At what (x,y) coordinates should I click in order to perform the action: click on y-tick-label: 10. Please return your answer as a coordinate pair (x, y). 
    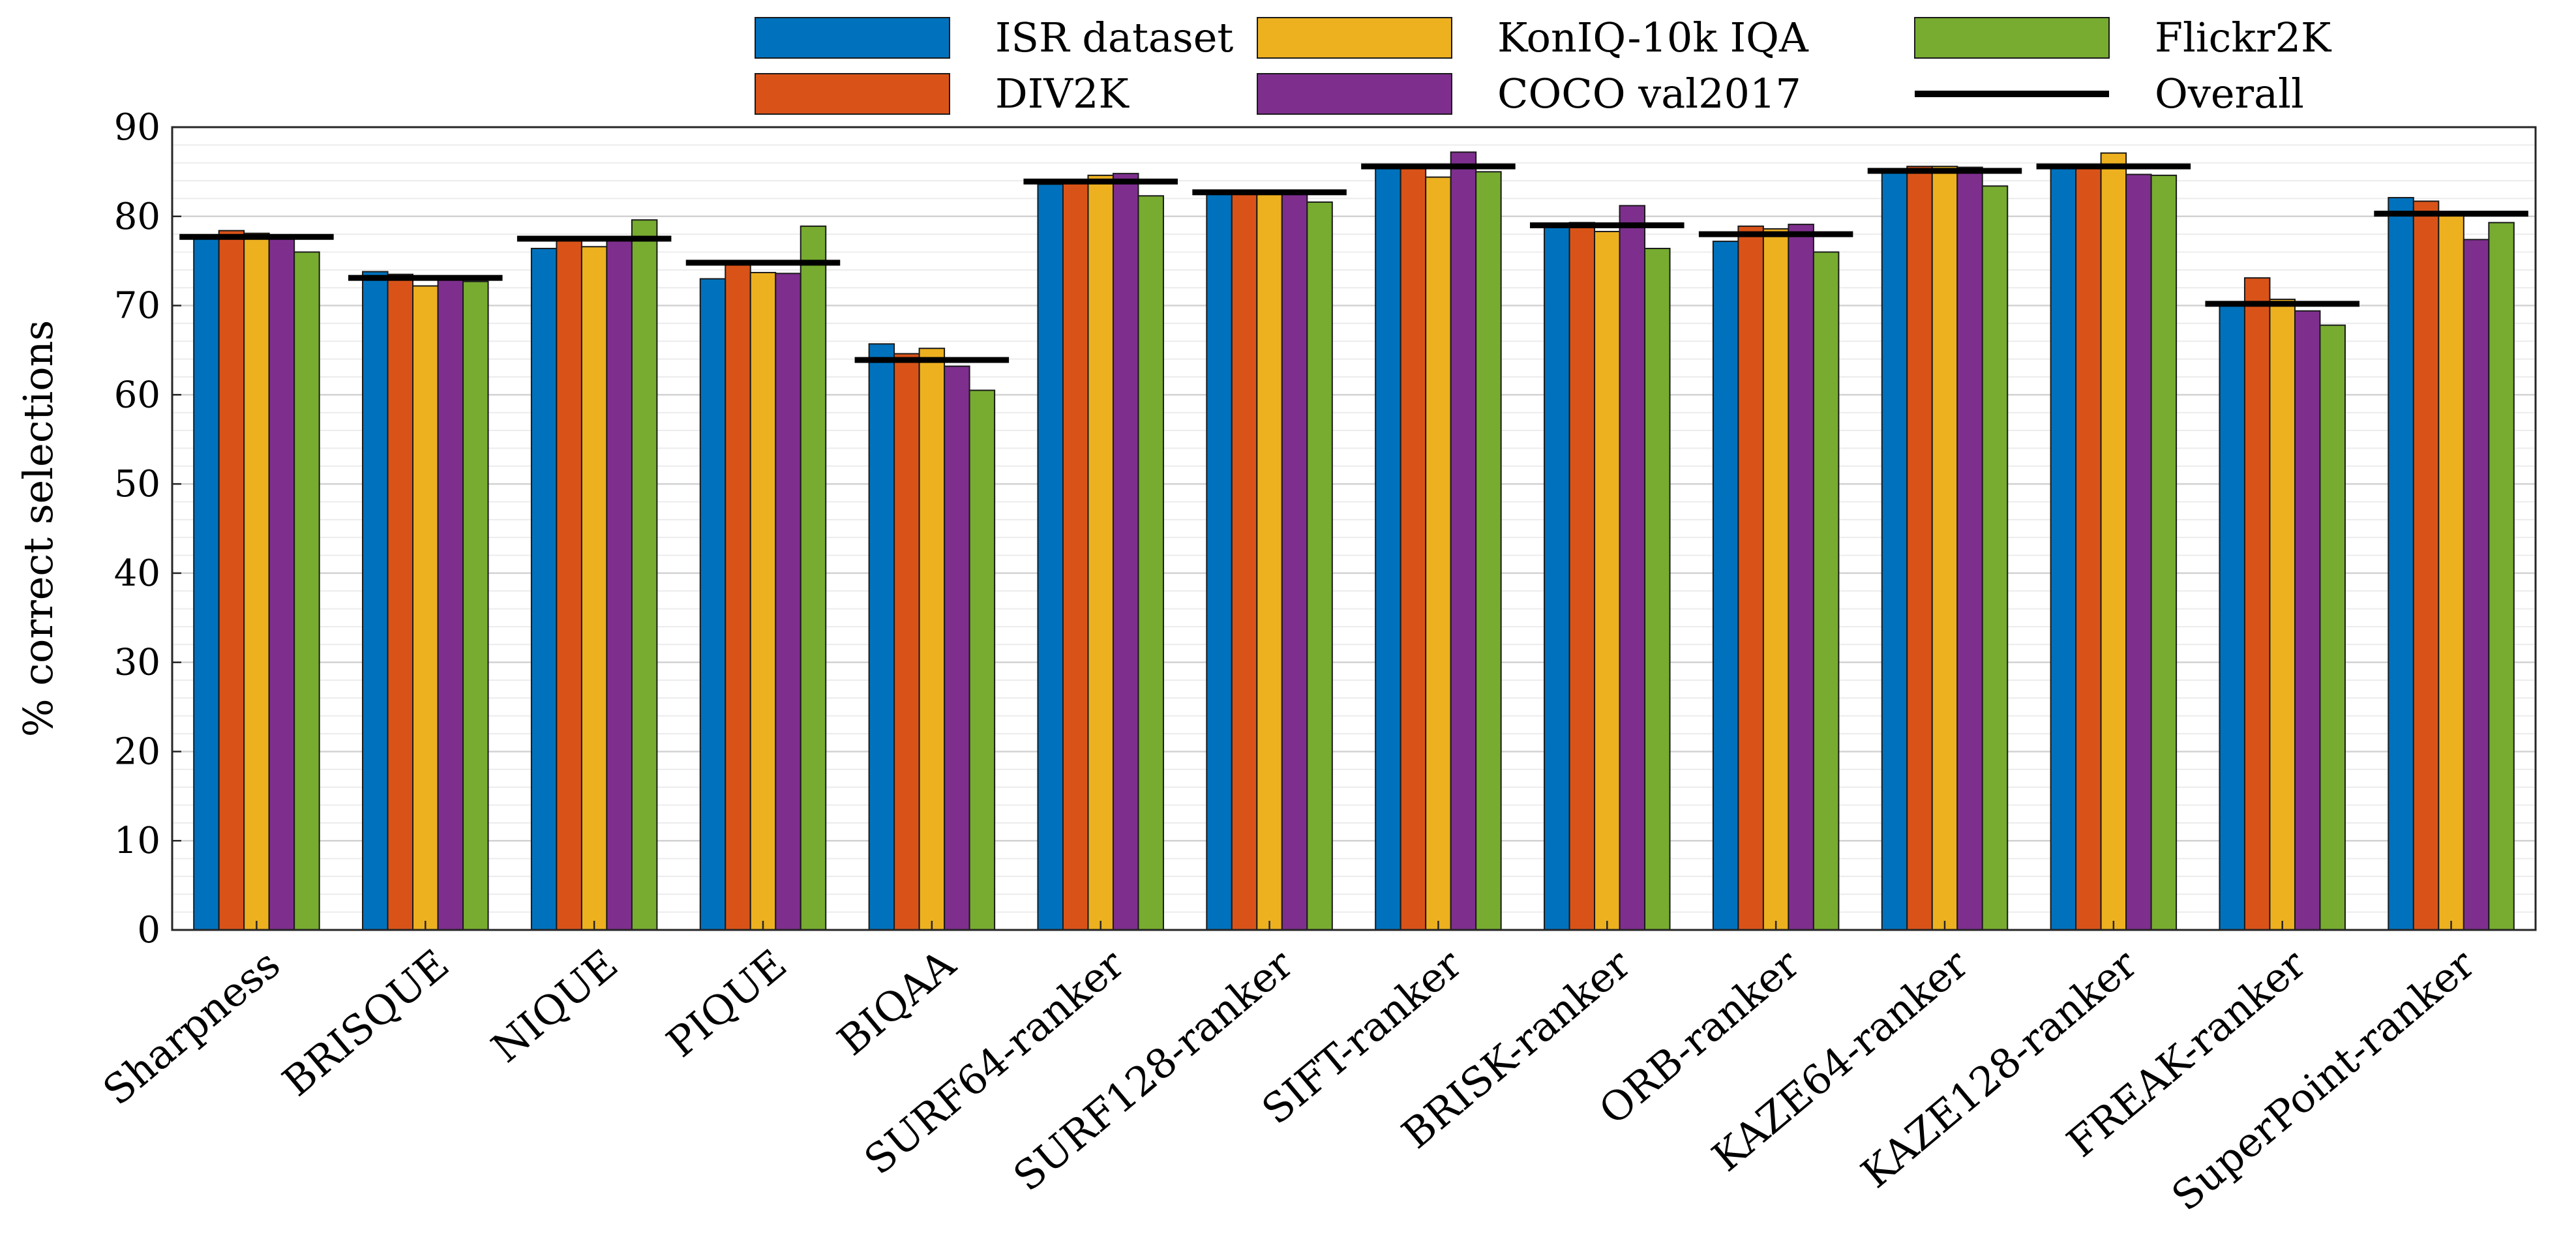
    Looking at the image, I should click on (137, 841).